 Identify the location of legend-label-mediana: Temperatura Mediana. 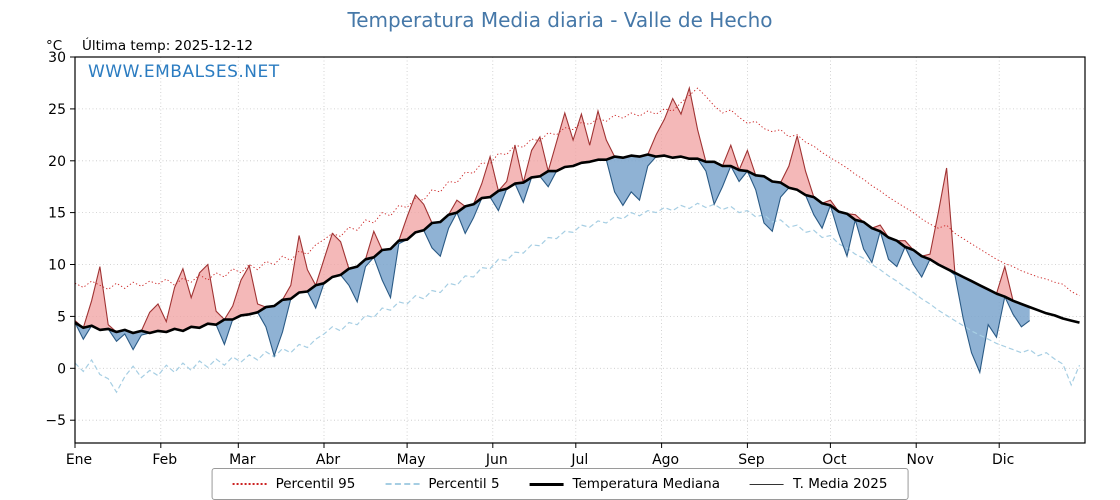
(646, 484).